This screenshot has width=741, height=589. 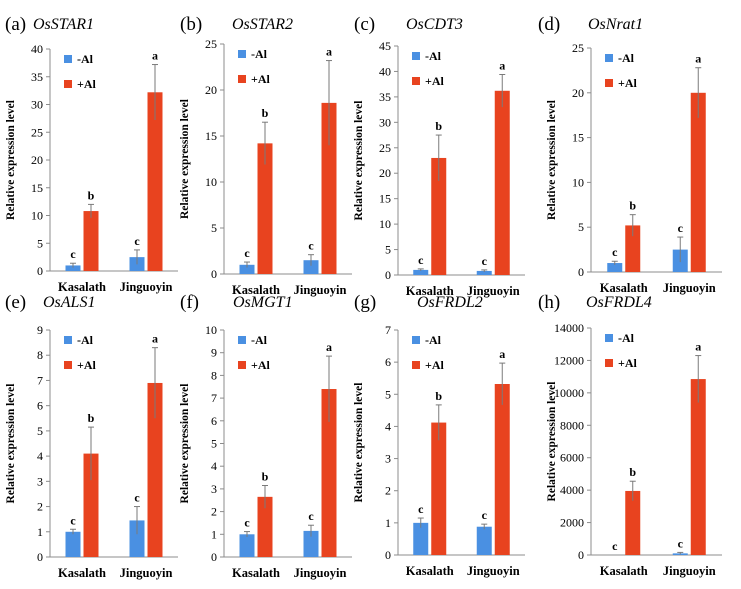 I want to click on y-tick-label: 1, so click(x=214, y=534).